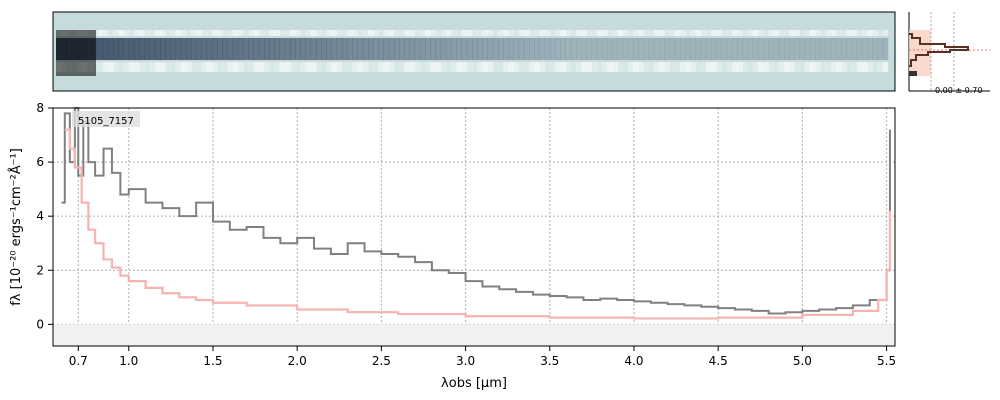 The height and width of the screenshot is (400, 1000). I want to click on x-tick-label: 4.5, so click(718, 361).